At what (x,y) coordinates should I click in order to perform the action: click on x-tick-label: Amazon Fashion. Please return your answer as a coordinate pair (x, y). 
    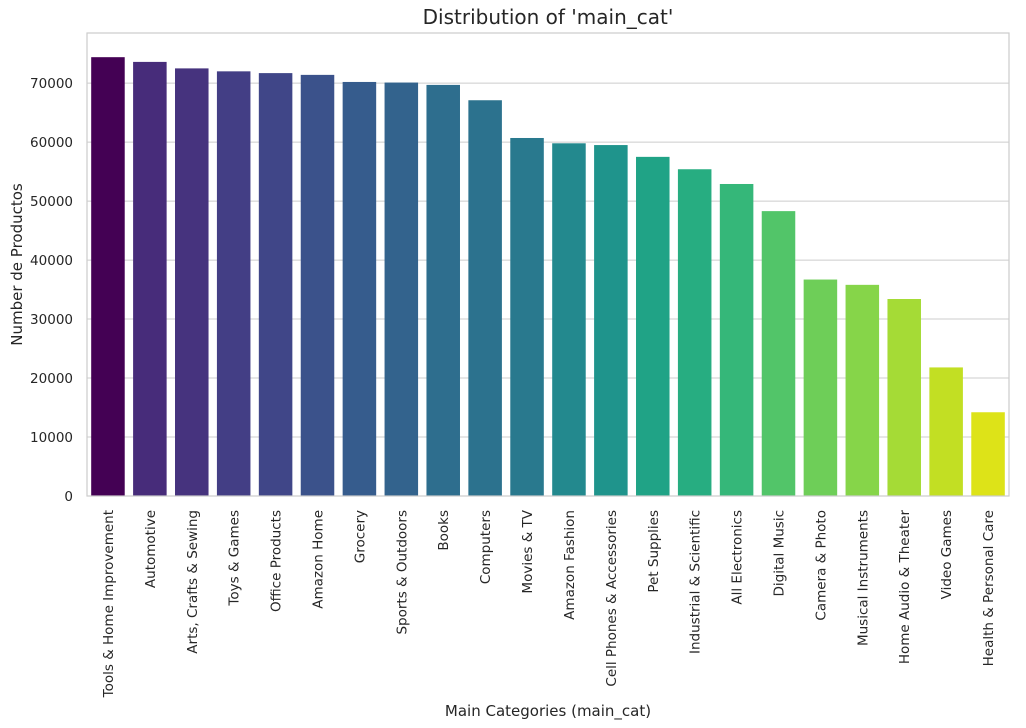
    Looking at the image, I should click on (570, 565).